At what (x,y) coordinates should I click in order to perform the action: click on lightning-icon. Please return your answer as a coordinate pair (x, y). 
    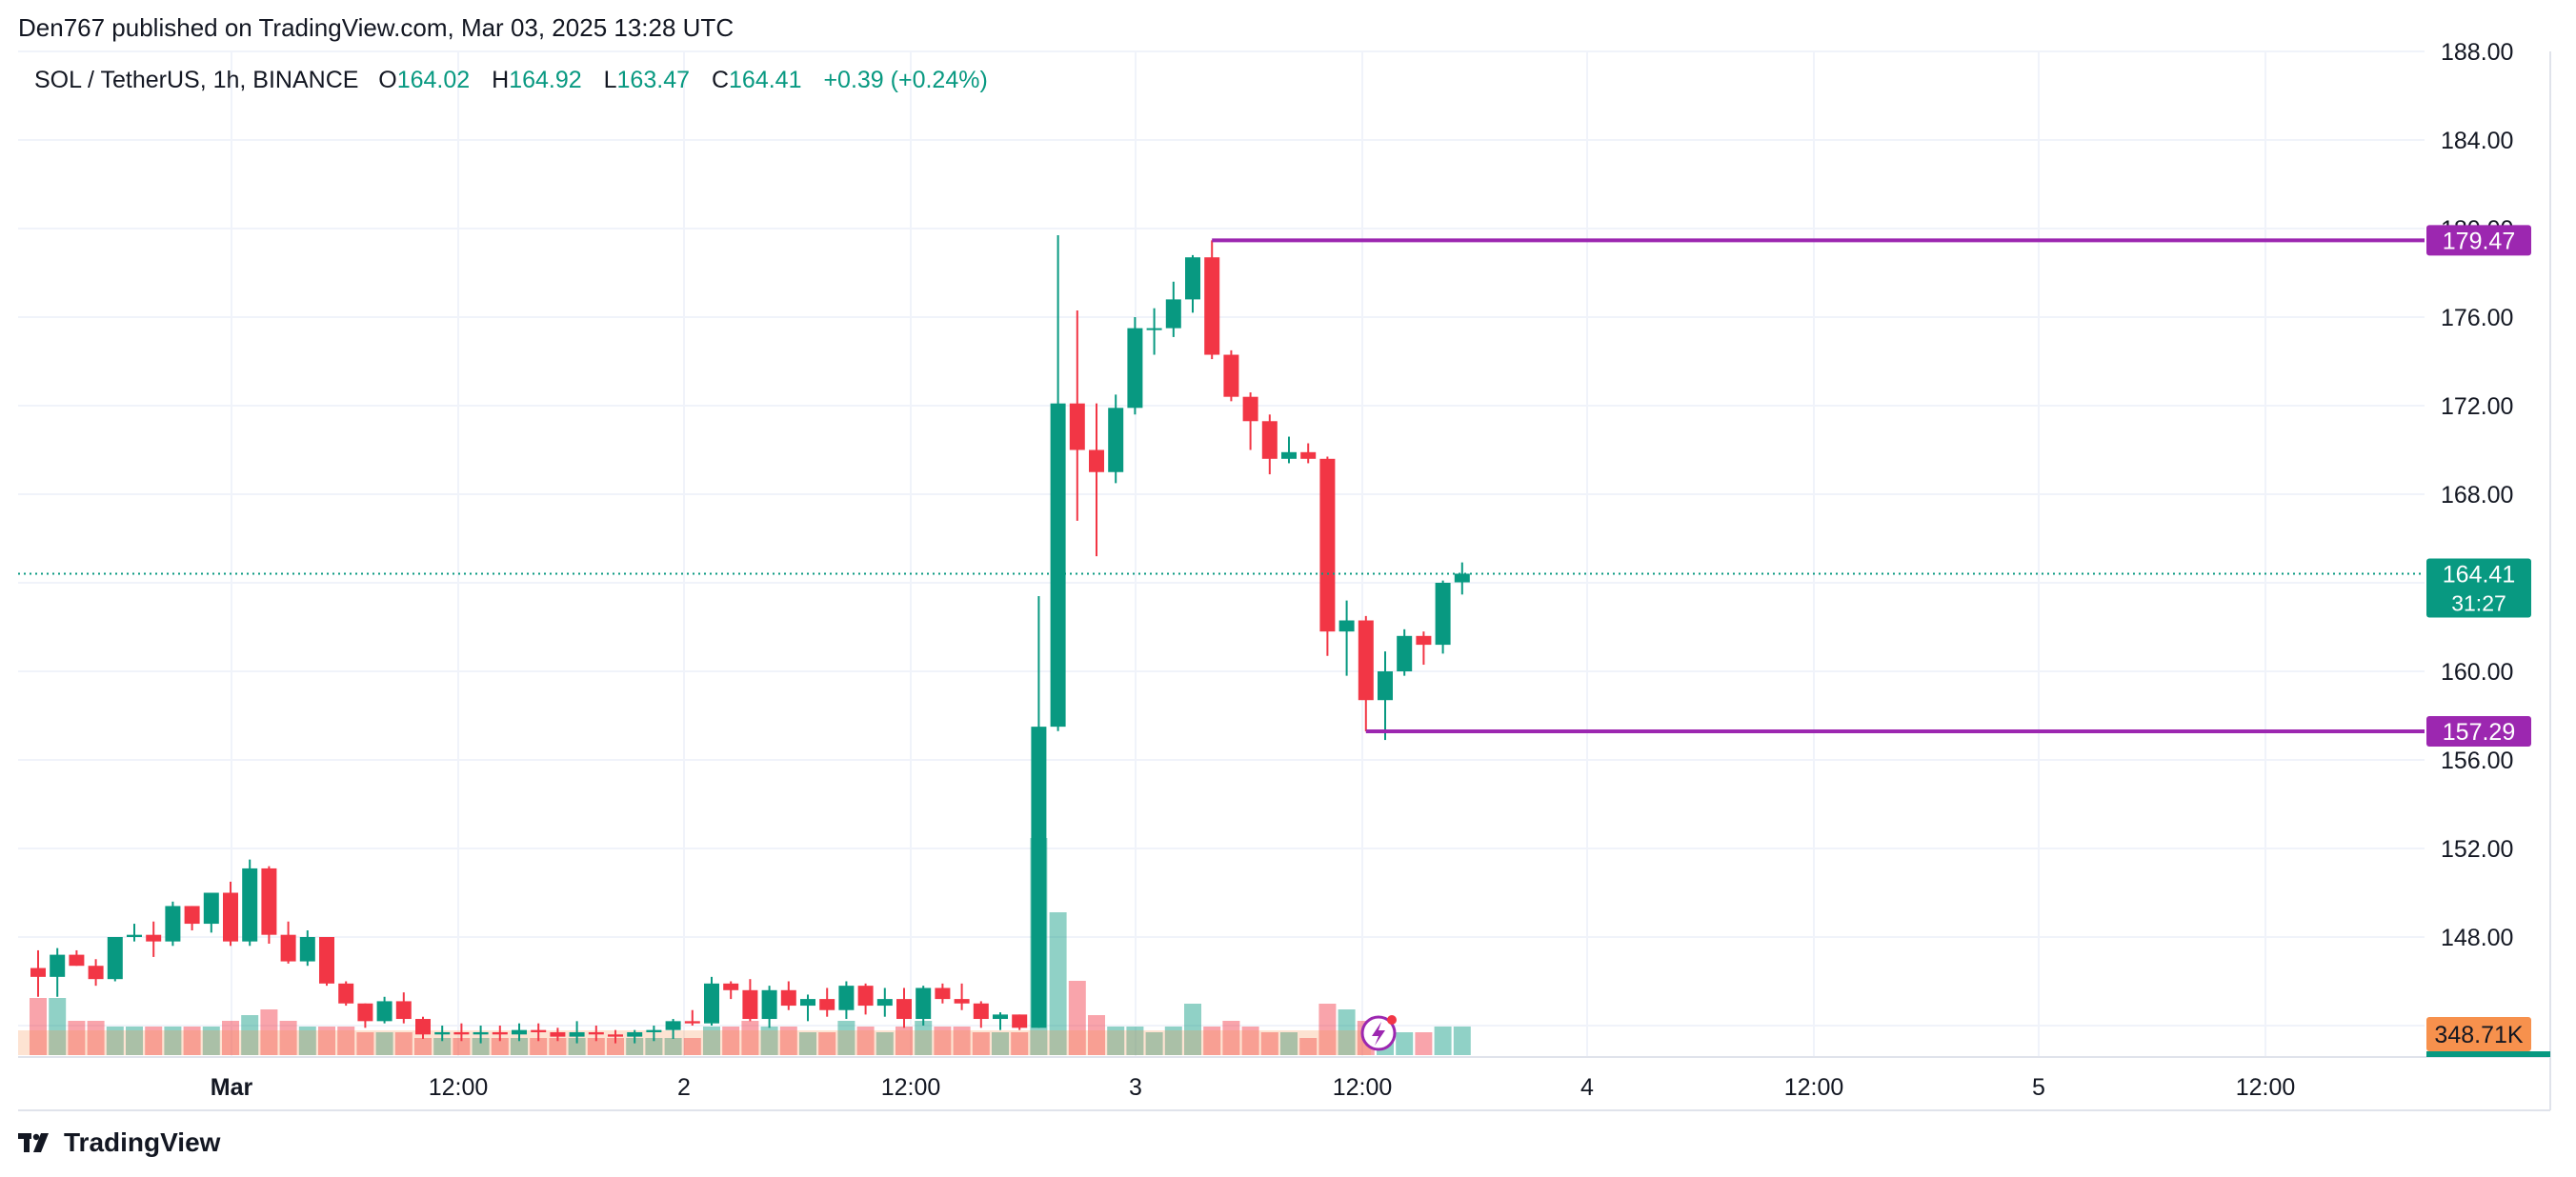
    Looking at the image, I should click on (1378, 1033).